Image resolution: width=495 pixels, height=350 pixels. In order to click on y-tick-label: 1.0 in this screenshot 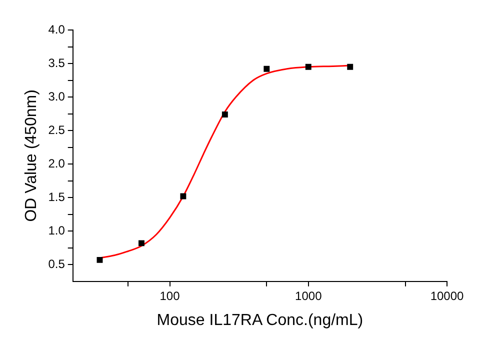, I will do `click(57, 230)`.